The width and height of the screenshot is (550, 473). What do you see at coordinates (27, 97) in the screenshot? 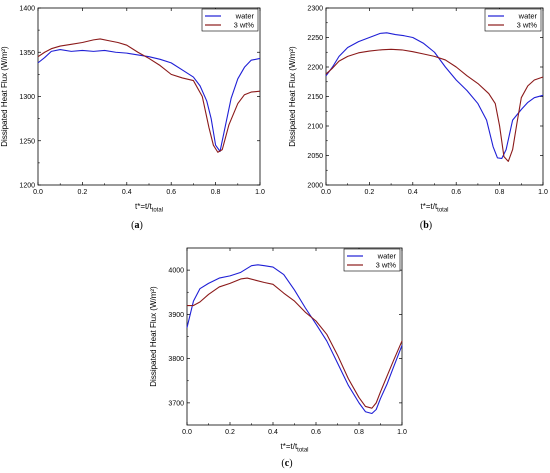
I see `y-tick-label: 1300` at bounding box center [27, 97].